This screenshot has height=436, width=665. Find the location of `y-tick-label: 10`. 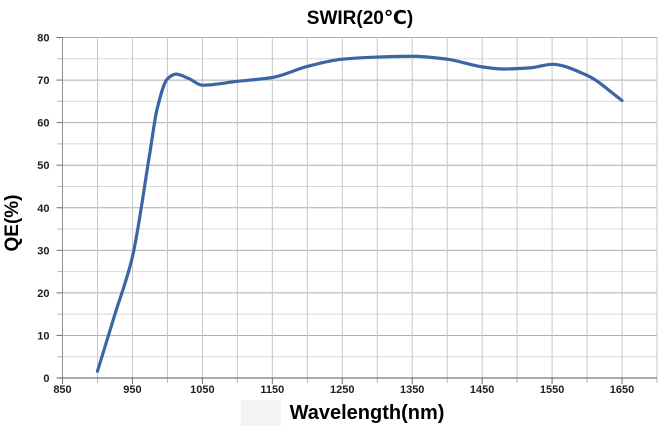

y-tick-label: 10 is located at coordinates (43, 336).